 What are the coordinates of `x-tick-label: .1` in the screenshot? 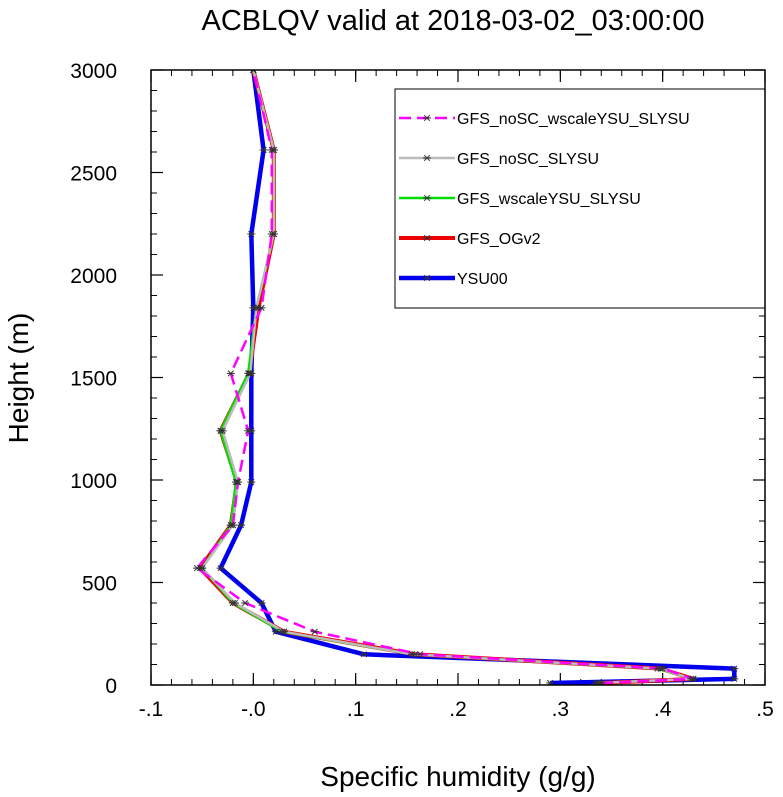 It's located at (356, 709).